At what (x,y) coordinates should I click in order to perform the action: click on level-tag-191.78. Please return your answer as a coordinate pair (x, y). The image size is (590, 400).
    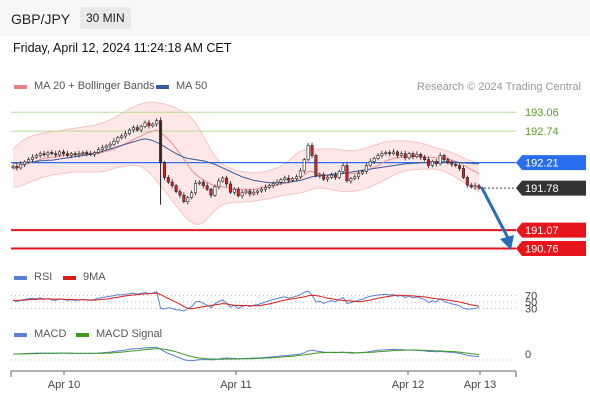
    Looking at the image, I should click on (551, 188).